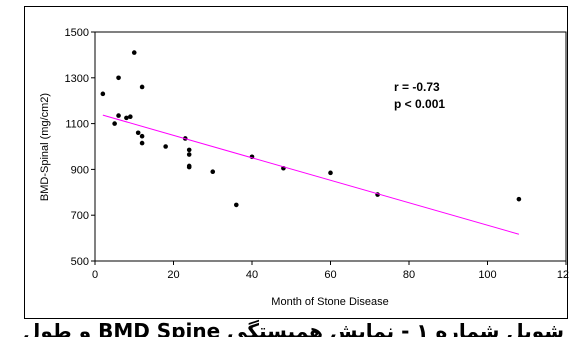  What do you see at coordinates (252, 275) in the screenshot?
I see `x-tick-label: 40` at bounding box center [252, 275].